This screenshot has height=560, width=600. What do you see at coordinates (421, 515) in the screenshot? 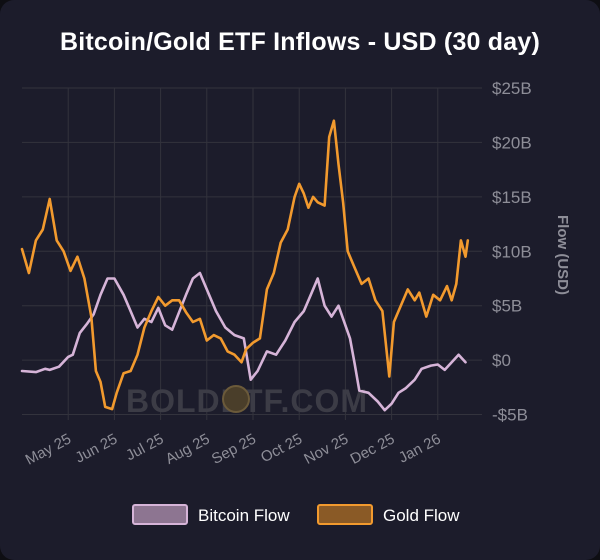
I see `legend-label: Gold Flow` at bounding box center [421, 515].